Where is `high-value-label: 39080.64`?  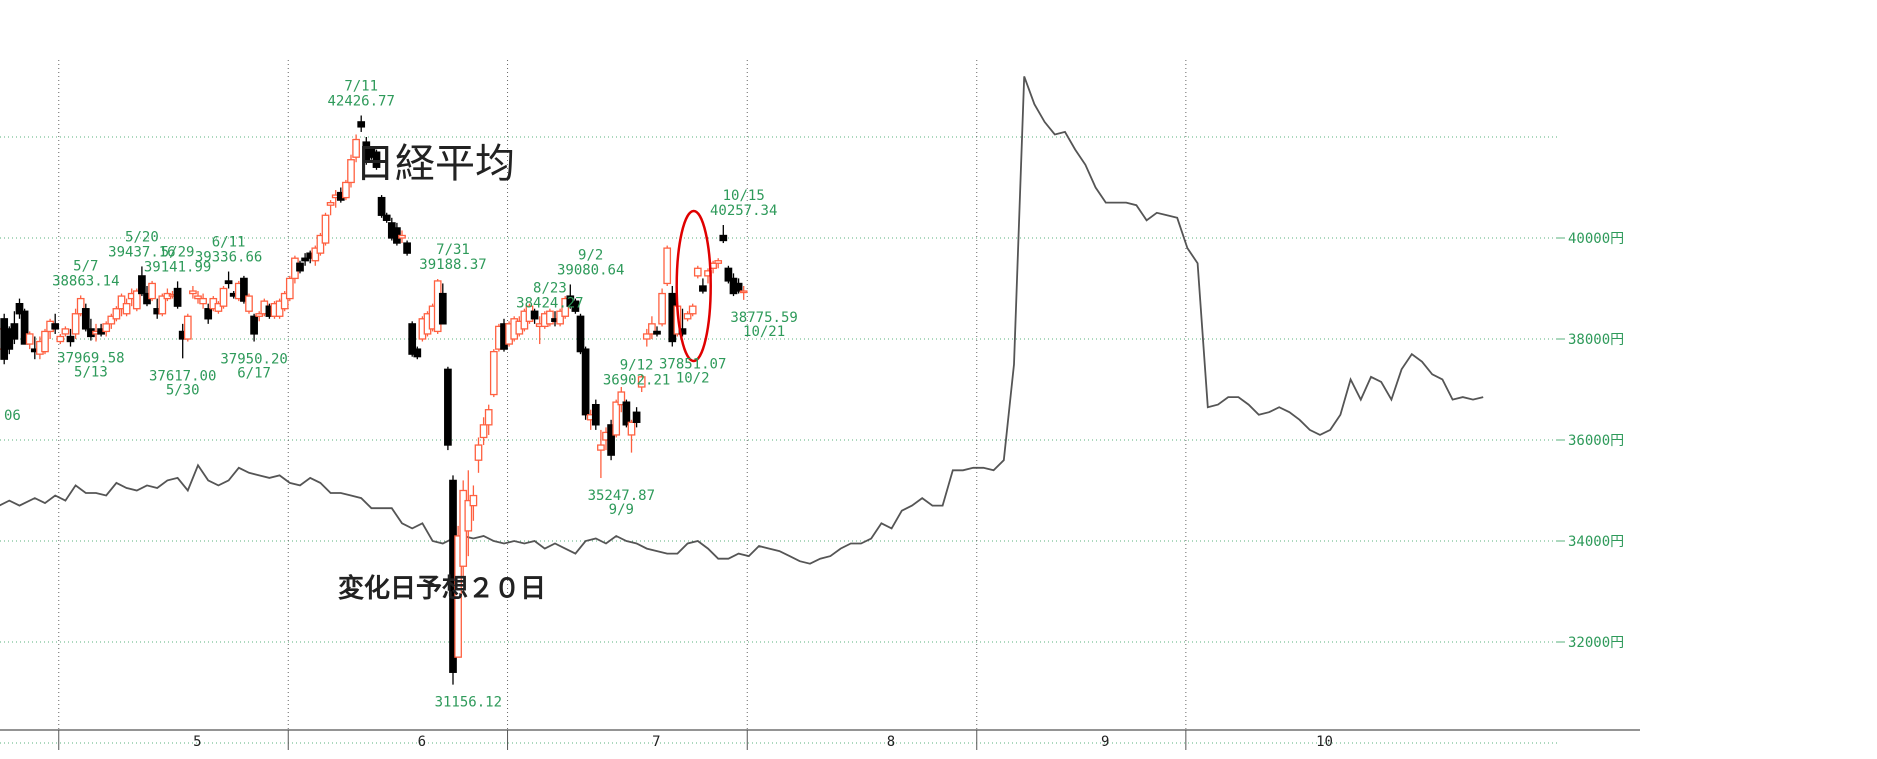
high-value-label: 39080.64 is located at coordinates (590, 270).